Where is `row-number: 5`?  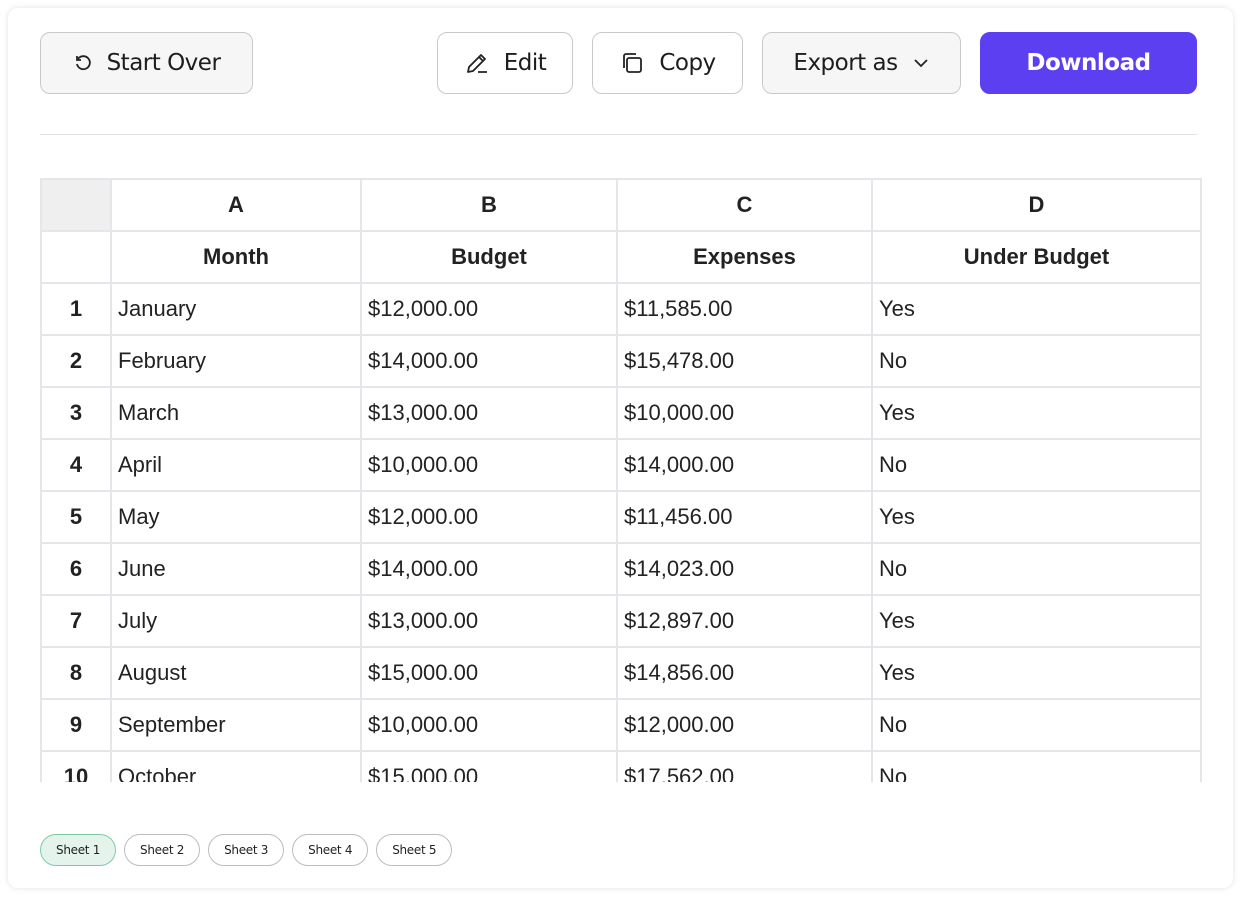 row-number: 5 is located at coordinates (76, 517).